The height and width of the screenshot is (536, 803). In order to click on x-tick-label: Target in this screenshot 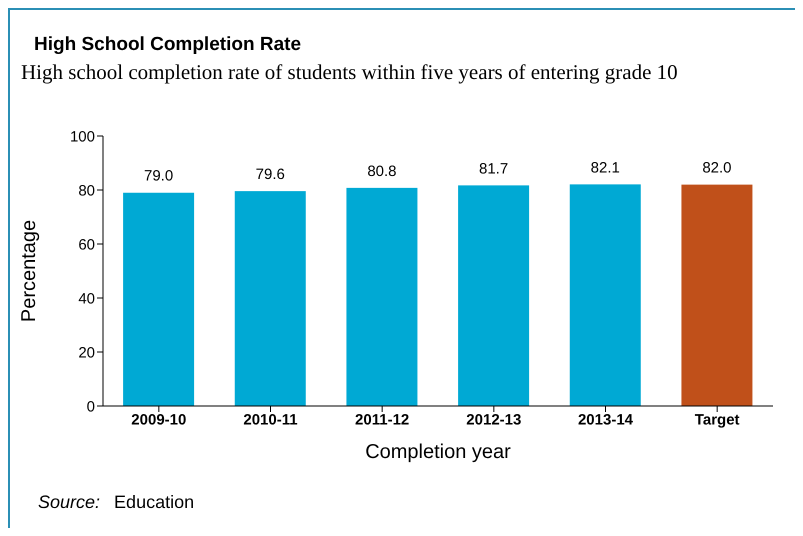, I will do `click(717, 420)`.